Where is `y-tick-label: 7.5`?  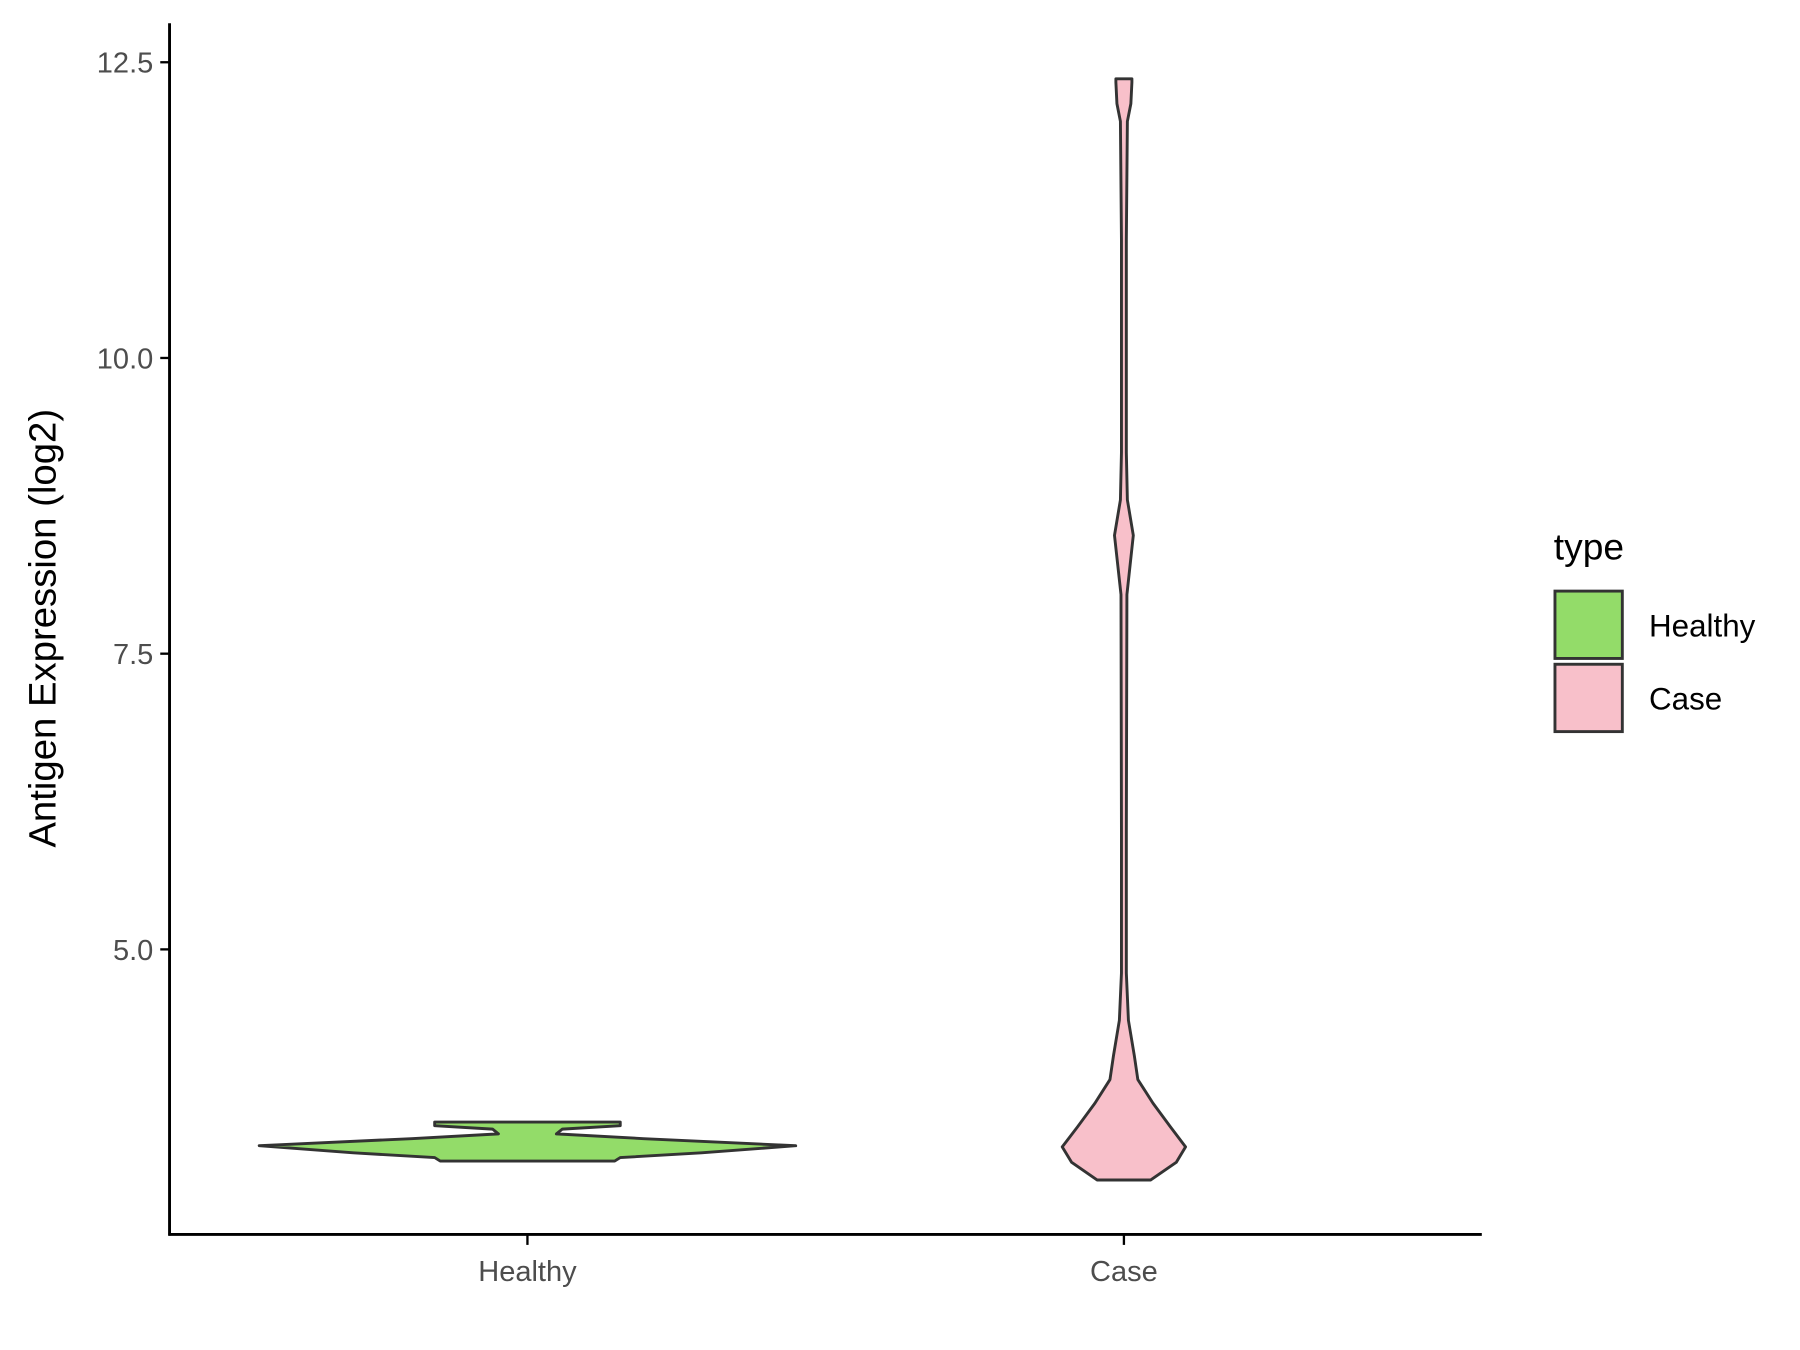 y-tick-label: 7.5 is located at coordinates (133, 655).